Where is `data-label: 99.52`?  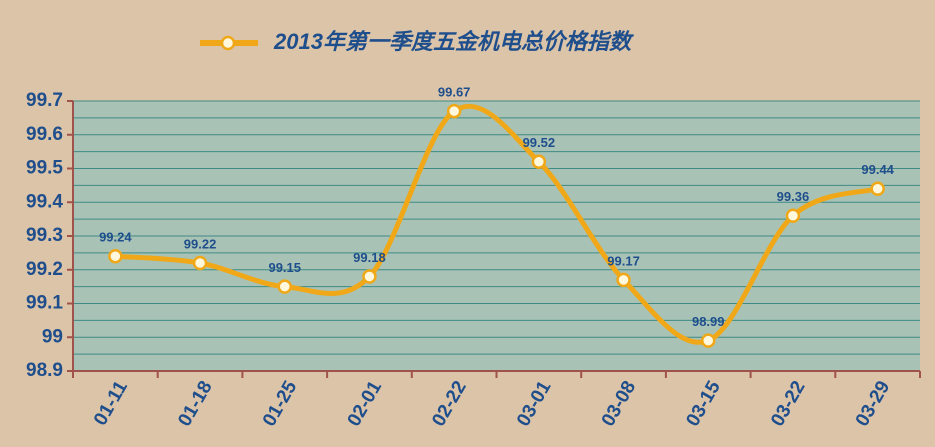
data-label: 99.52 is located at coordinates (539, 142).